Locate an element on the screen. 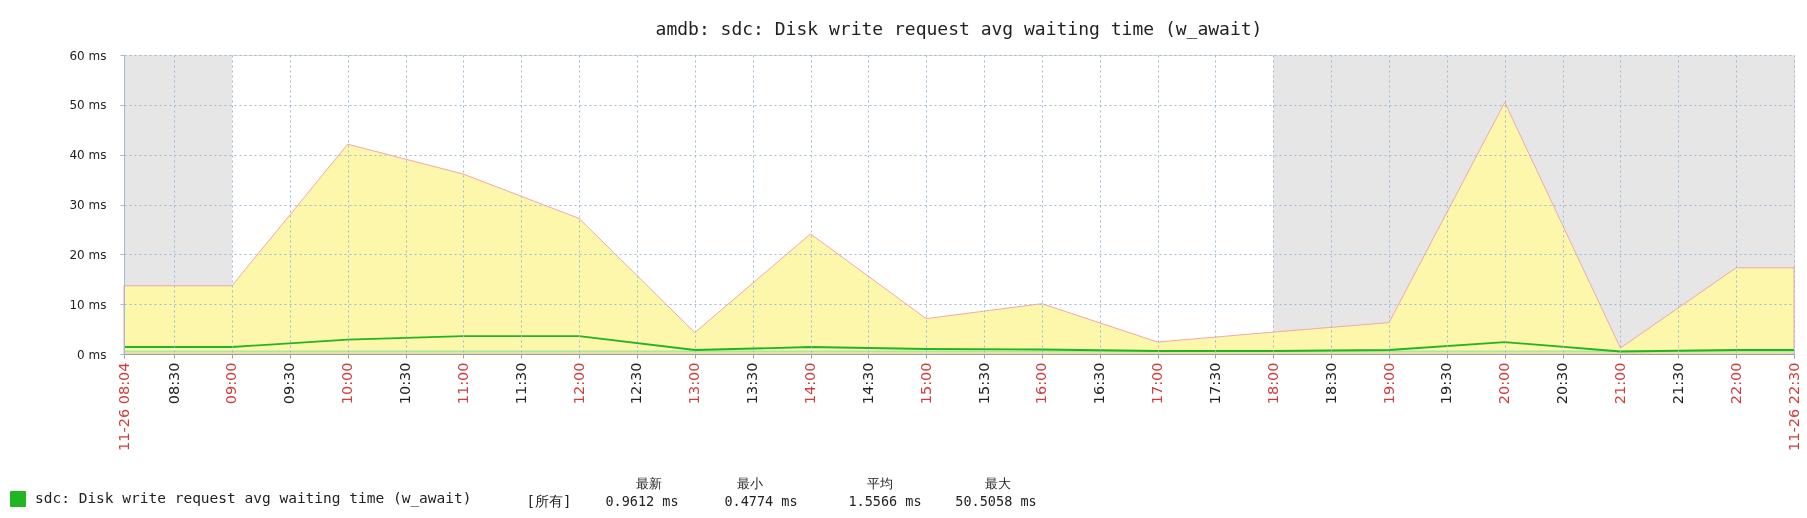 Image resolution: width=1807 pixels, height=518 pixels. x-tick-label: 11:30 is located at coordinates (520, 383).